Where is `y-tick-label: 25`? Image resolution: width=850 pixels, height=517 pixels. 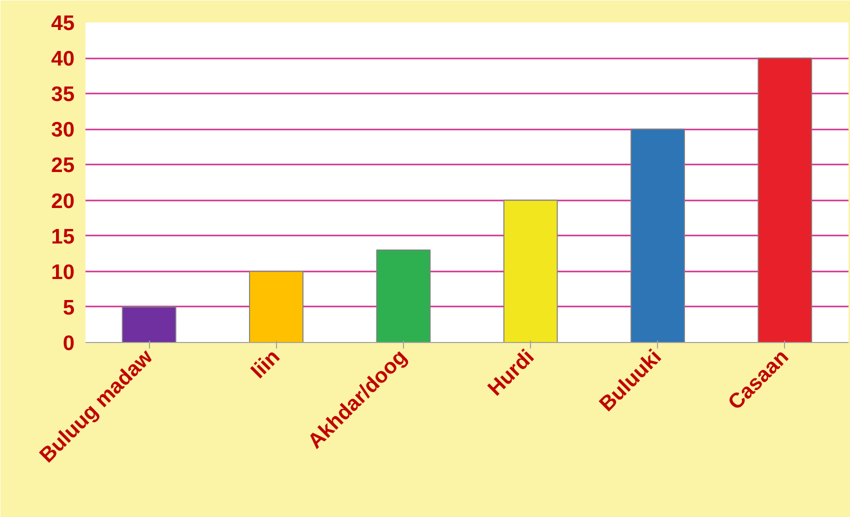
y-tick-label: 25 is located at coordinates (63, 166).